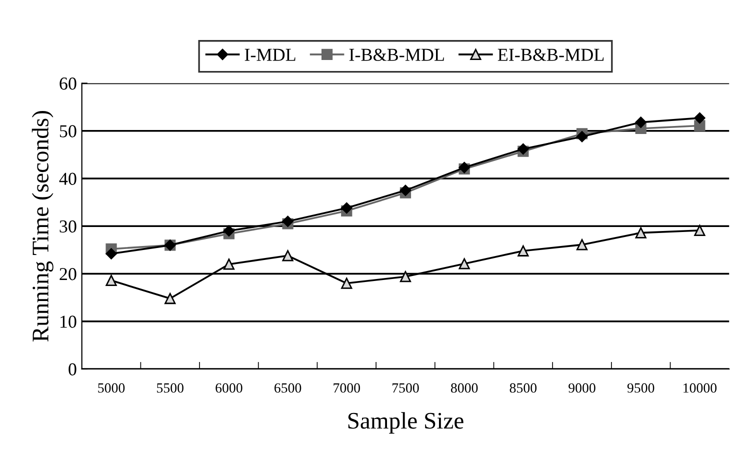 This screenshot has height=450, width=744. I want to click on y-tick-label: 60, so click(68, 84).